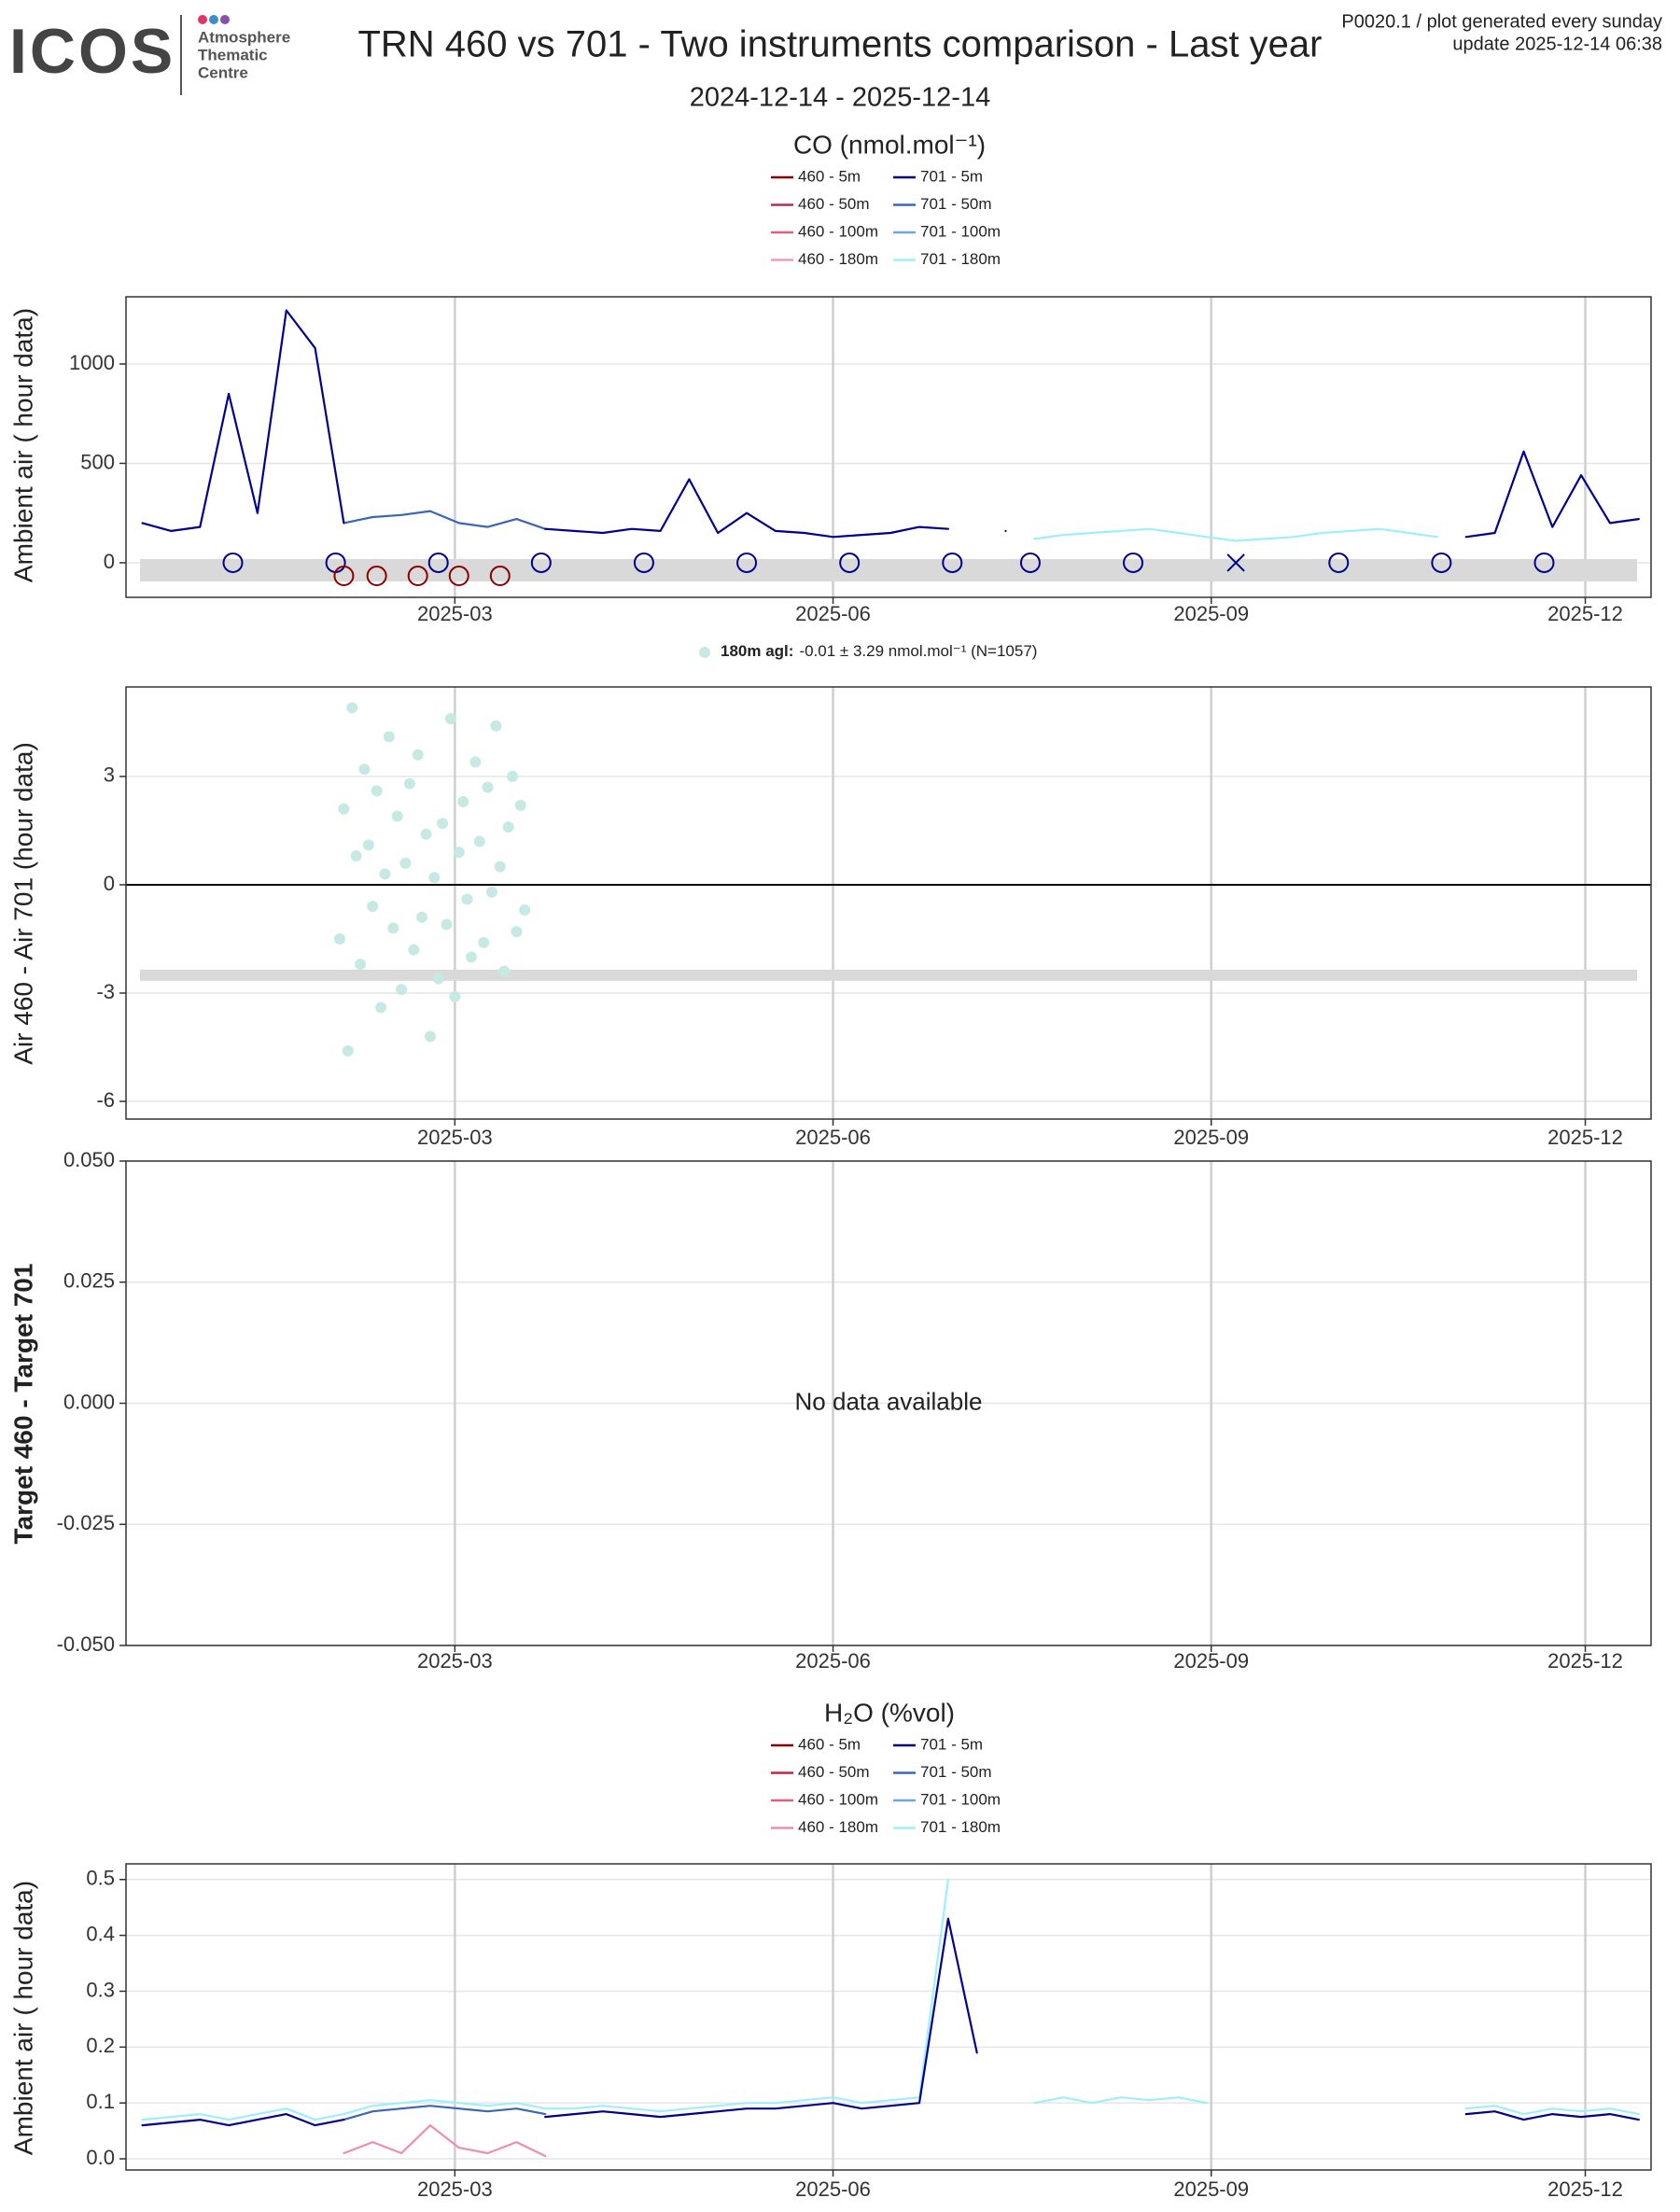 This screenshot has width=1680, height=2212. I want to click on annotation: No data available, so click(889, 1401).